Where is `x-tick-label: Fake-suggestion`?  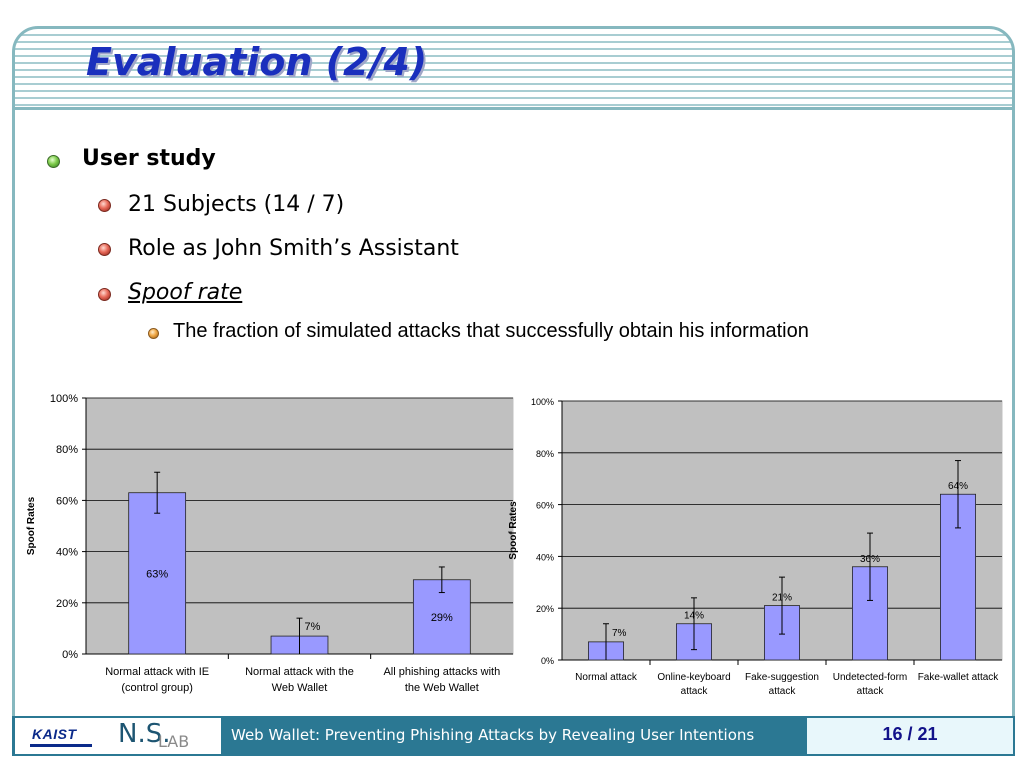 x-tick-label: Fake-suggestion is located at coordinates (782, 677).